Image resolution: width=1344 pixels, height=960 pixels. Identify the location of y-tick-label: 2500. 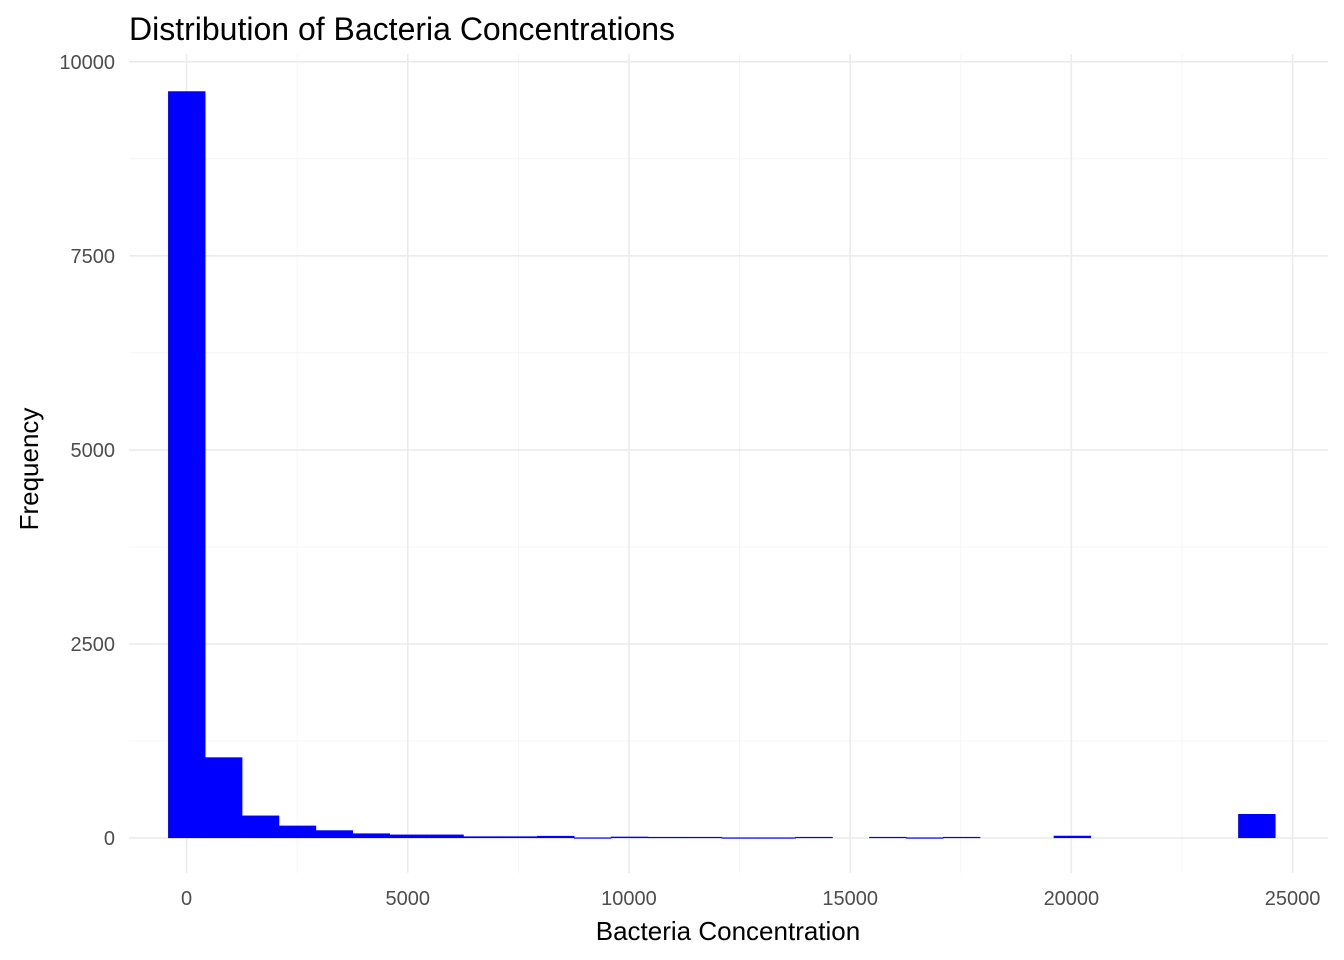
(93, 645).